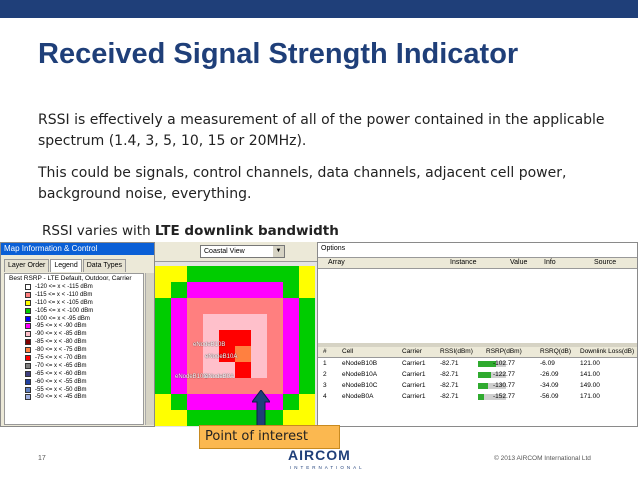  What do you see at coordinates (236, 344) in the screenshot?
I see `coverage-map: eNodeB10B eNodeB10A eNodeB10C eNodeB0A` at bounding box center [236, 344].